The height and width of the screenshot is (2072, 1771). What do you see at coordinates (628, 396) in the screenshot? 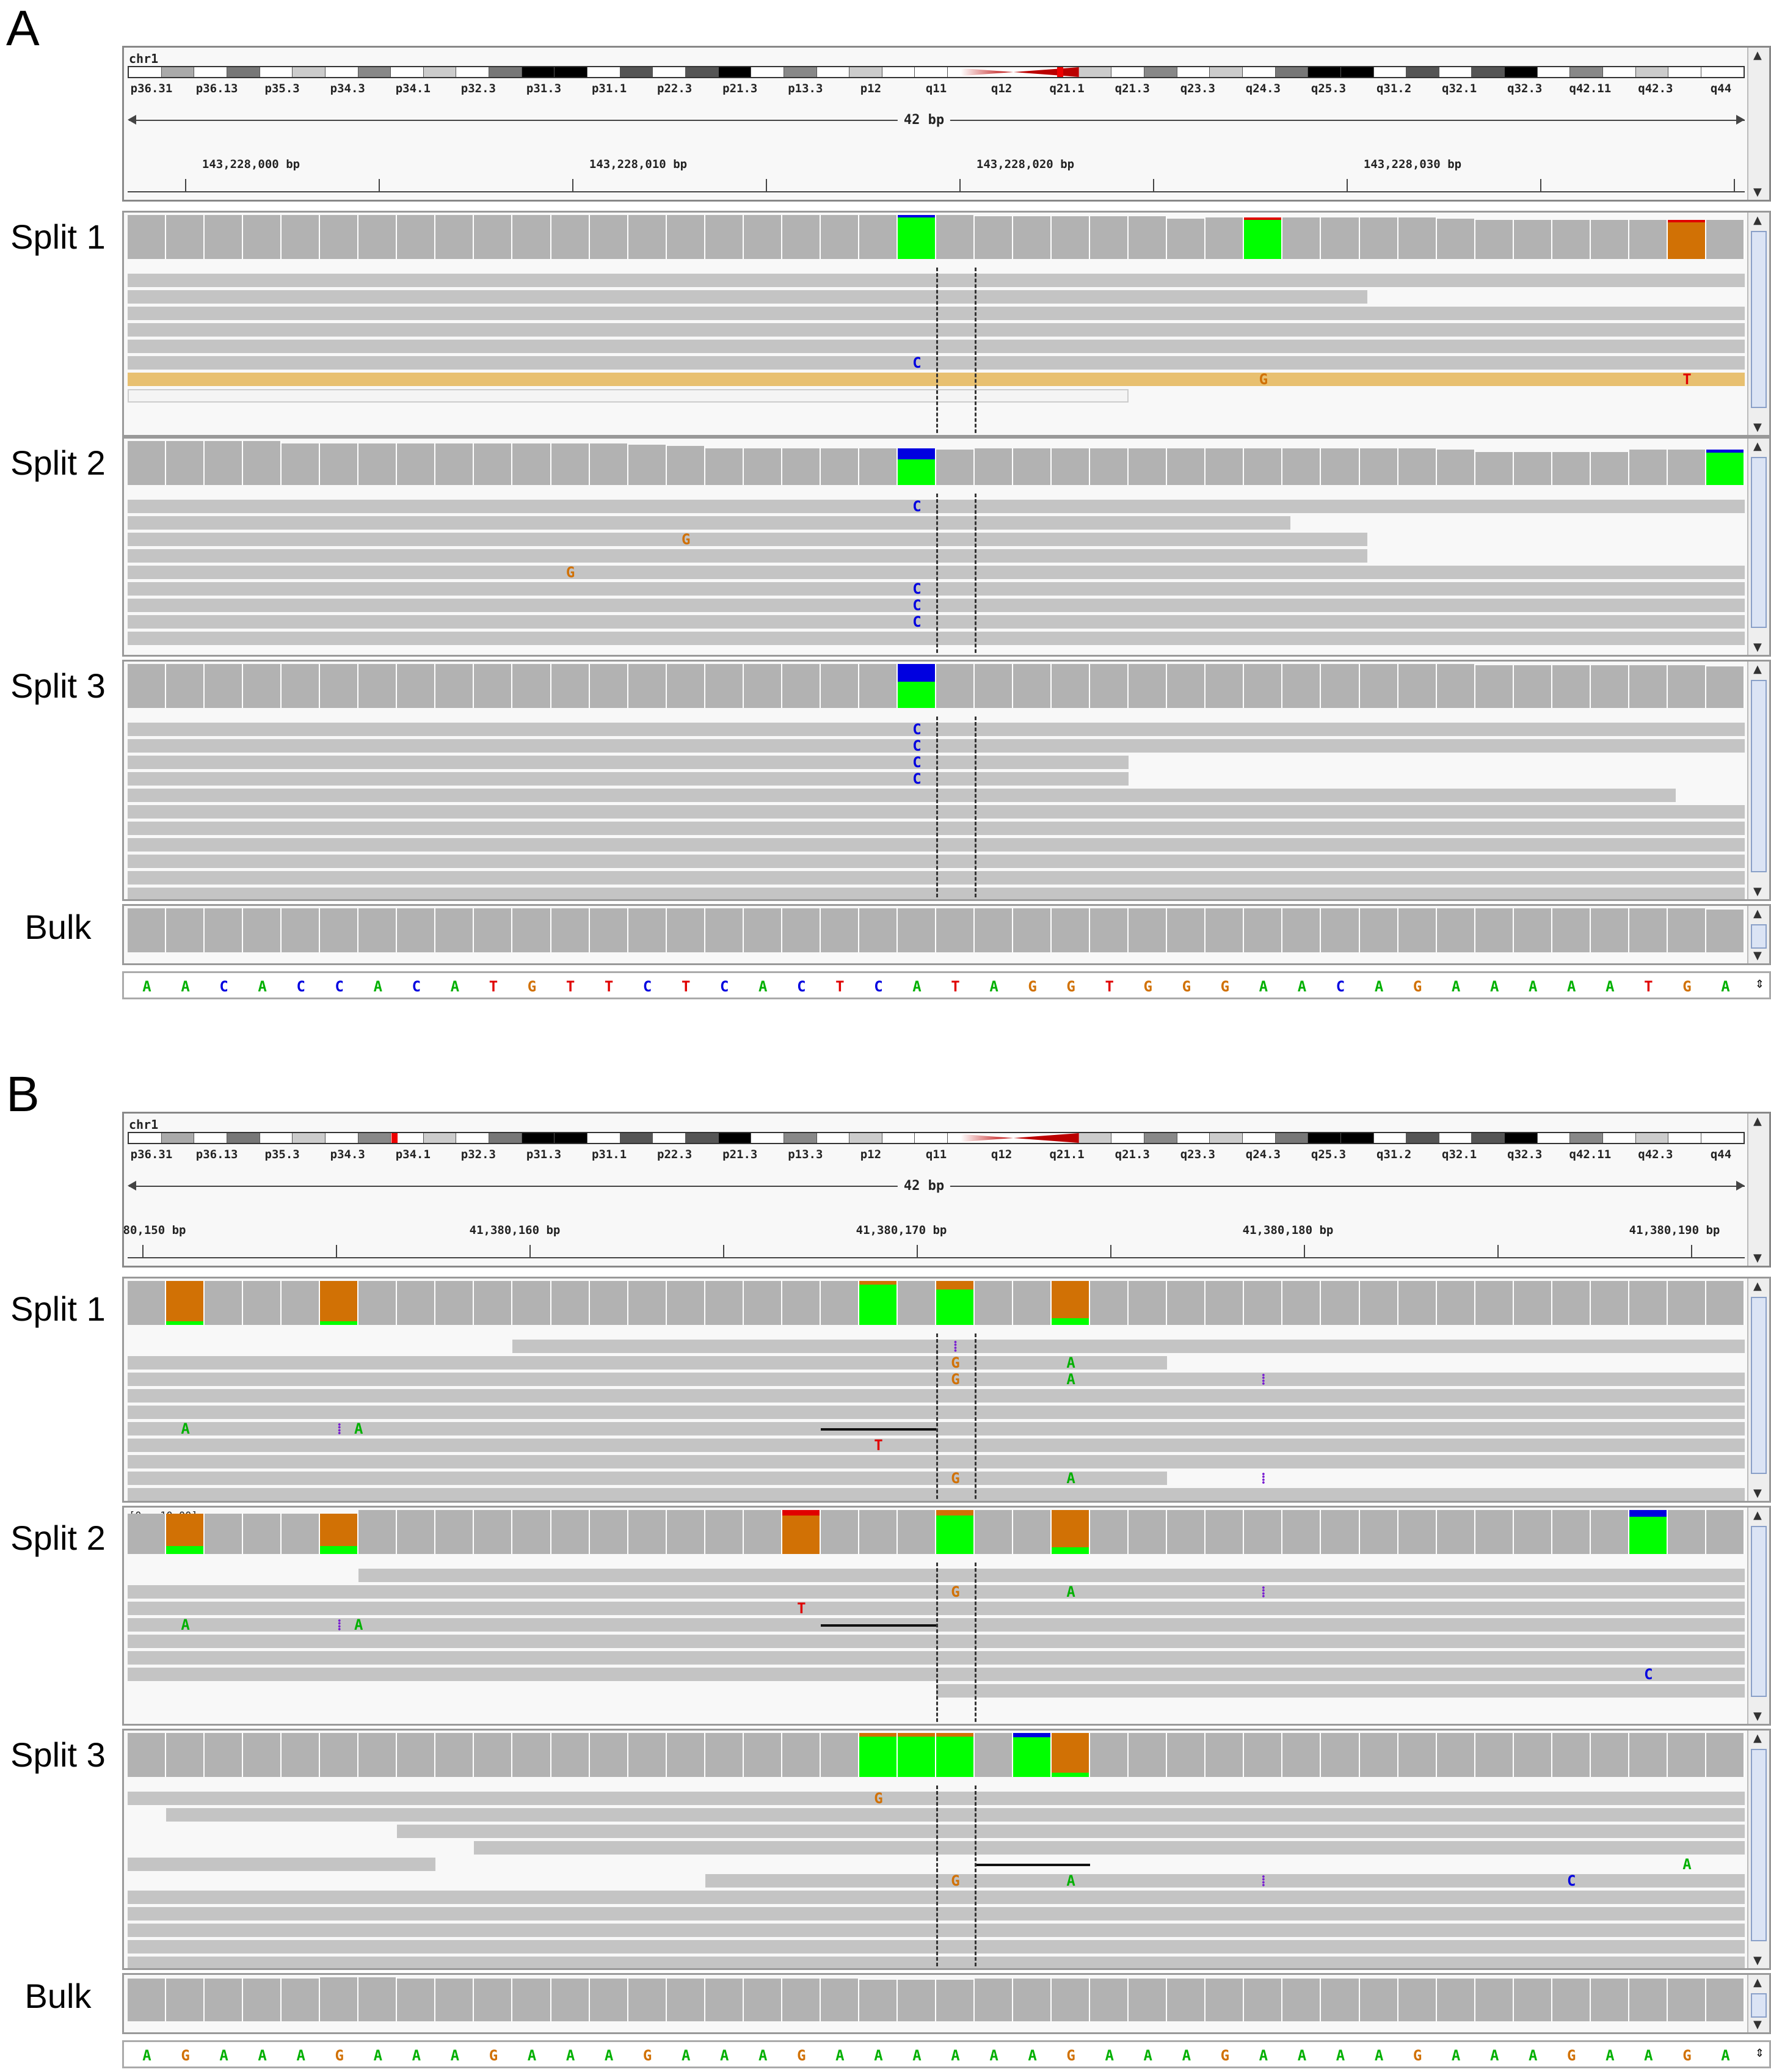
I see `soft-read` at bounding box center [628, 396].